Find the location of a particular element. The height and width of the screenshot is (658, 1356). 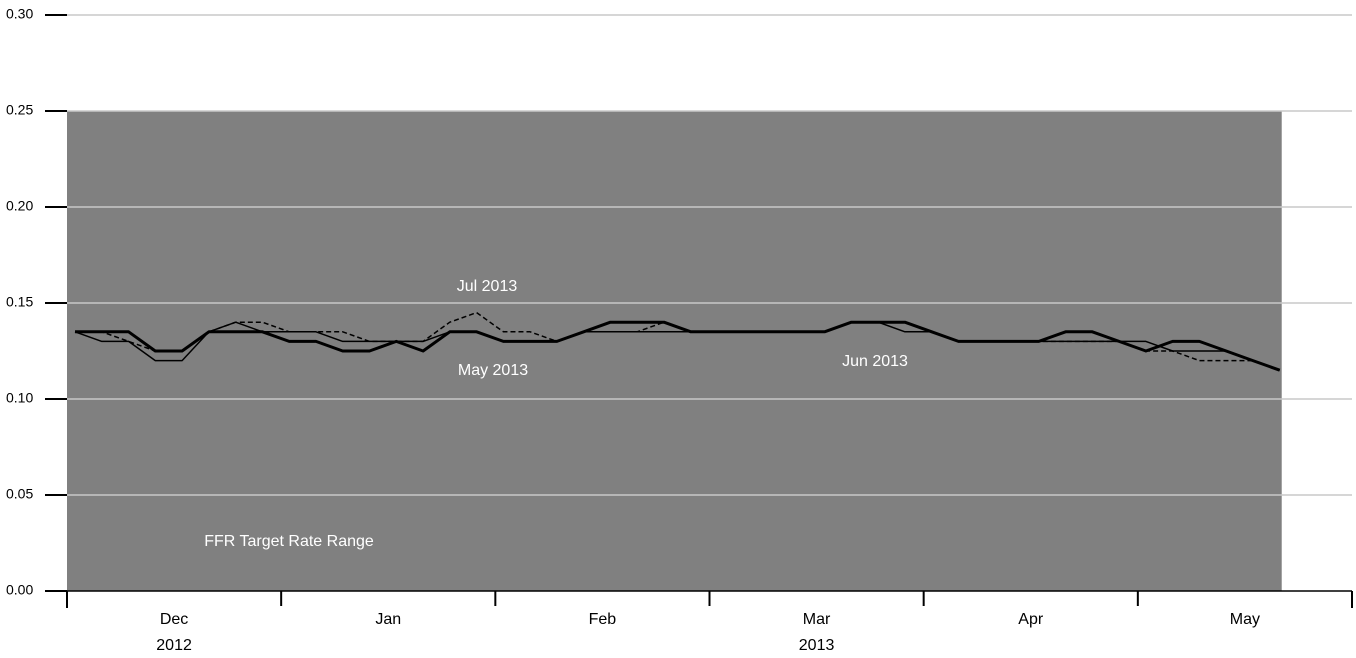

y-tick-label: 0.20 is located at coordinates (19, 206).